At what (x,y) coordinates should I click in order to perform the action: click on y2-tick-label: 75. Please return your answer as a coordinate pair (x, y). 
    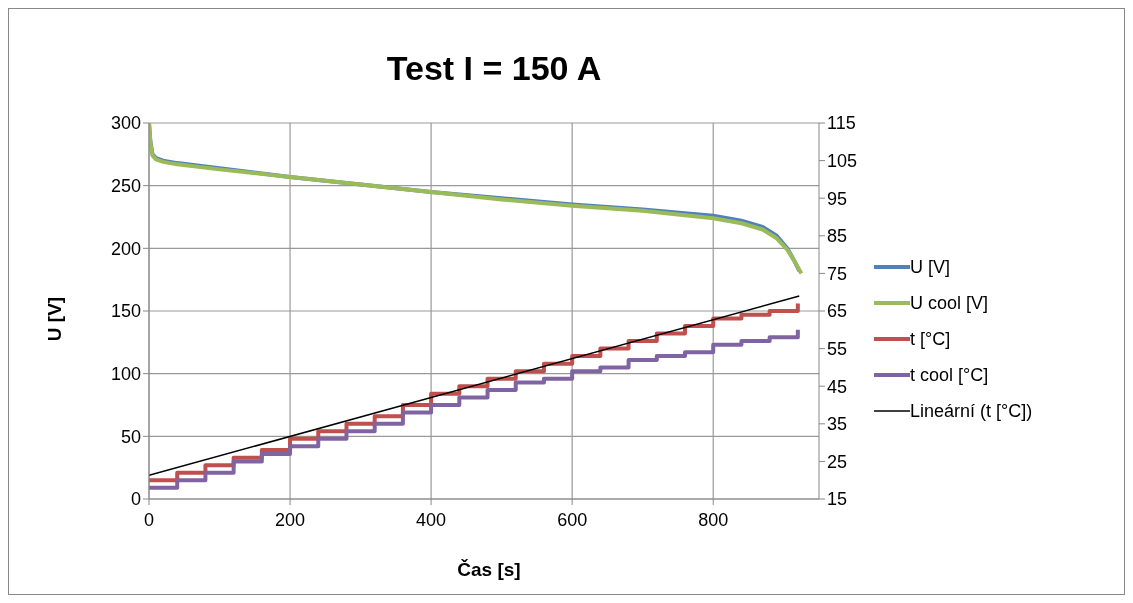
    Looking at the image, I should click on (837, 273).